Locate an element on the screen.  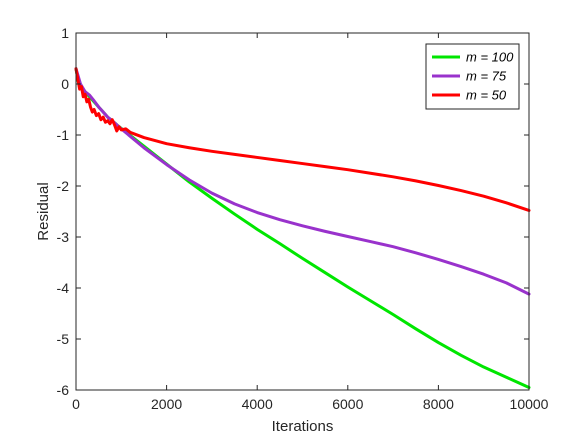
x-axis-label: Iterations is located at coordinates (303, 426).